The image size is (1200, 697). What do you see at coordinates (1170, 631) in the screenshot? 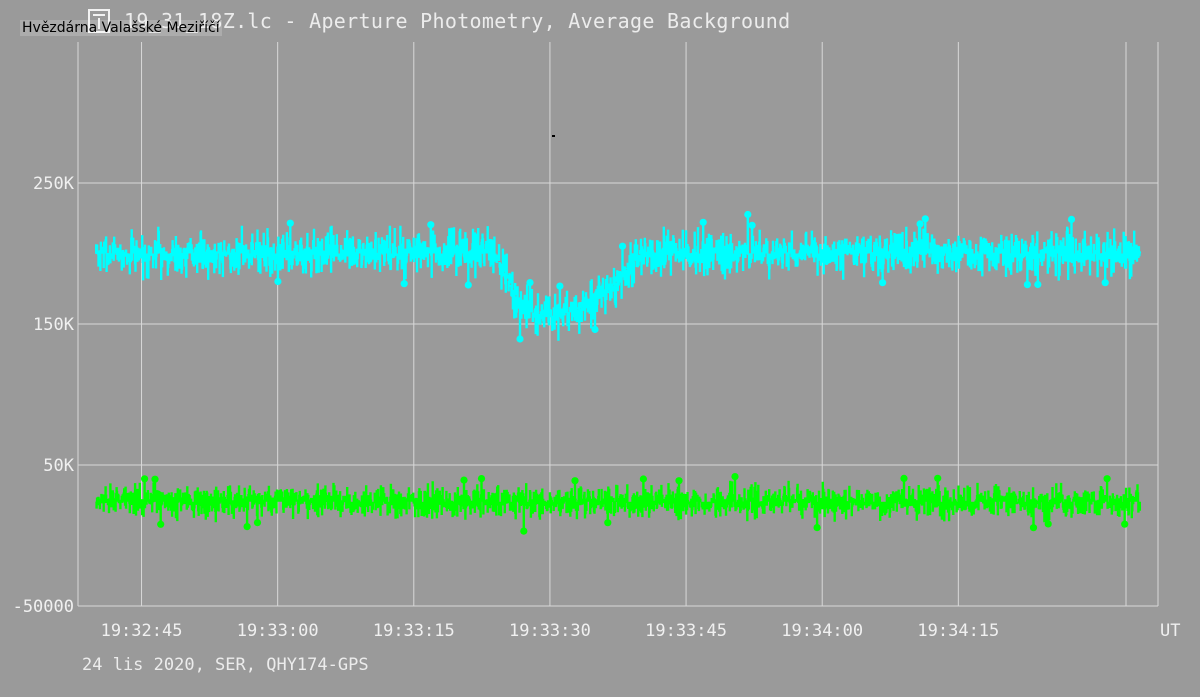
I see `x-axis-unit: UT` at bounding box center [1170, 631].